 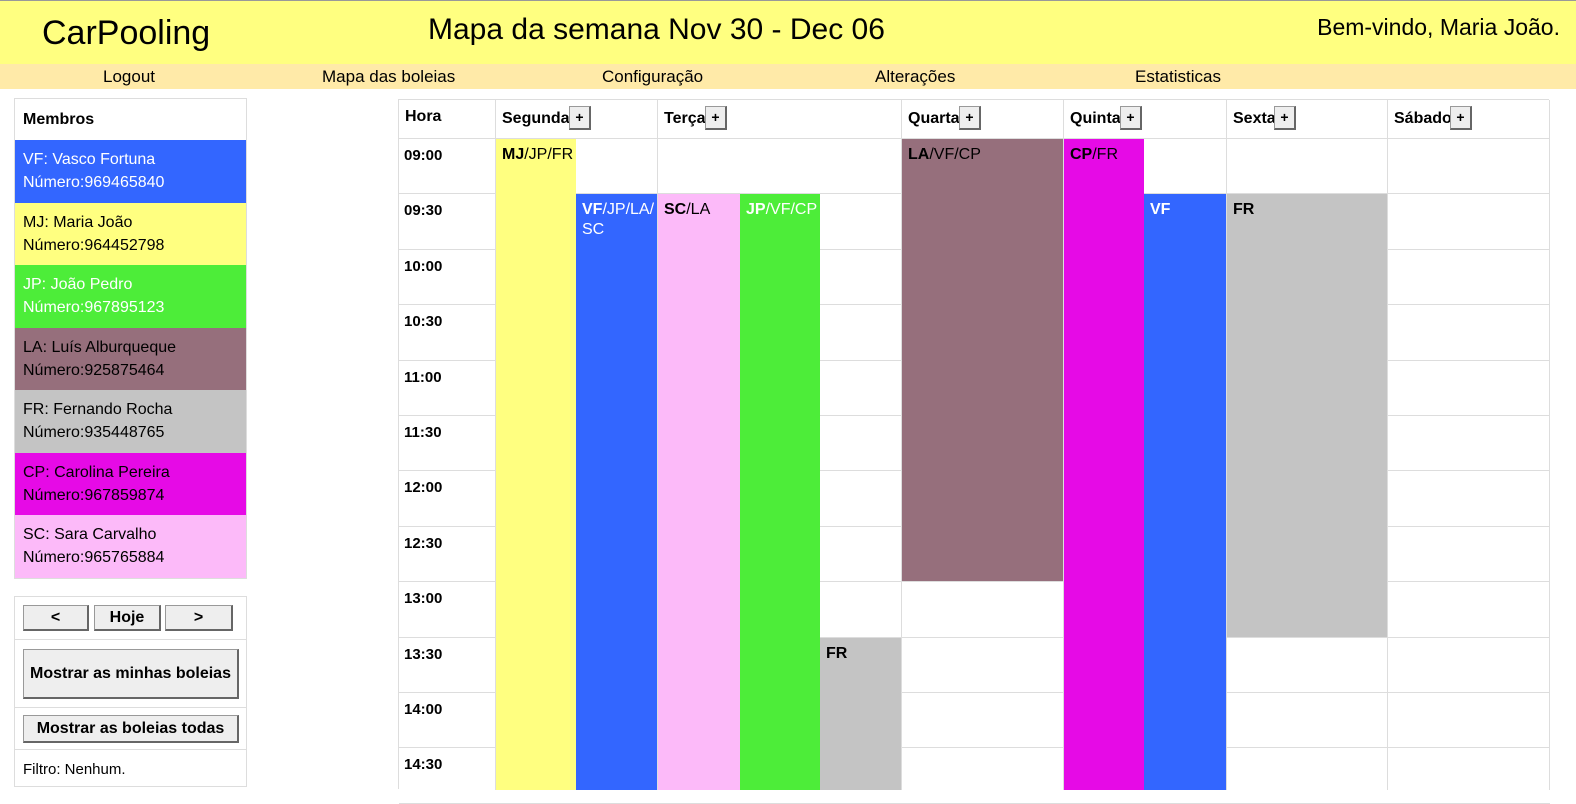 What do you see at coordinates (127, 618) in the screenshot?
I see `today-button: Hoje` at bounding box center [127, 618].